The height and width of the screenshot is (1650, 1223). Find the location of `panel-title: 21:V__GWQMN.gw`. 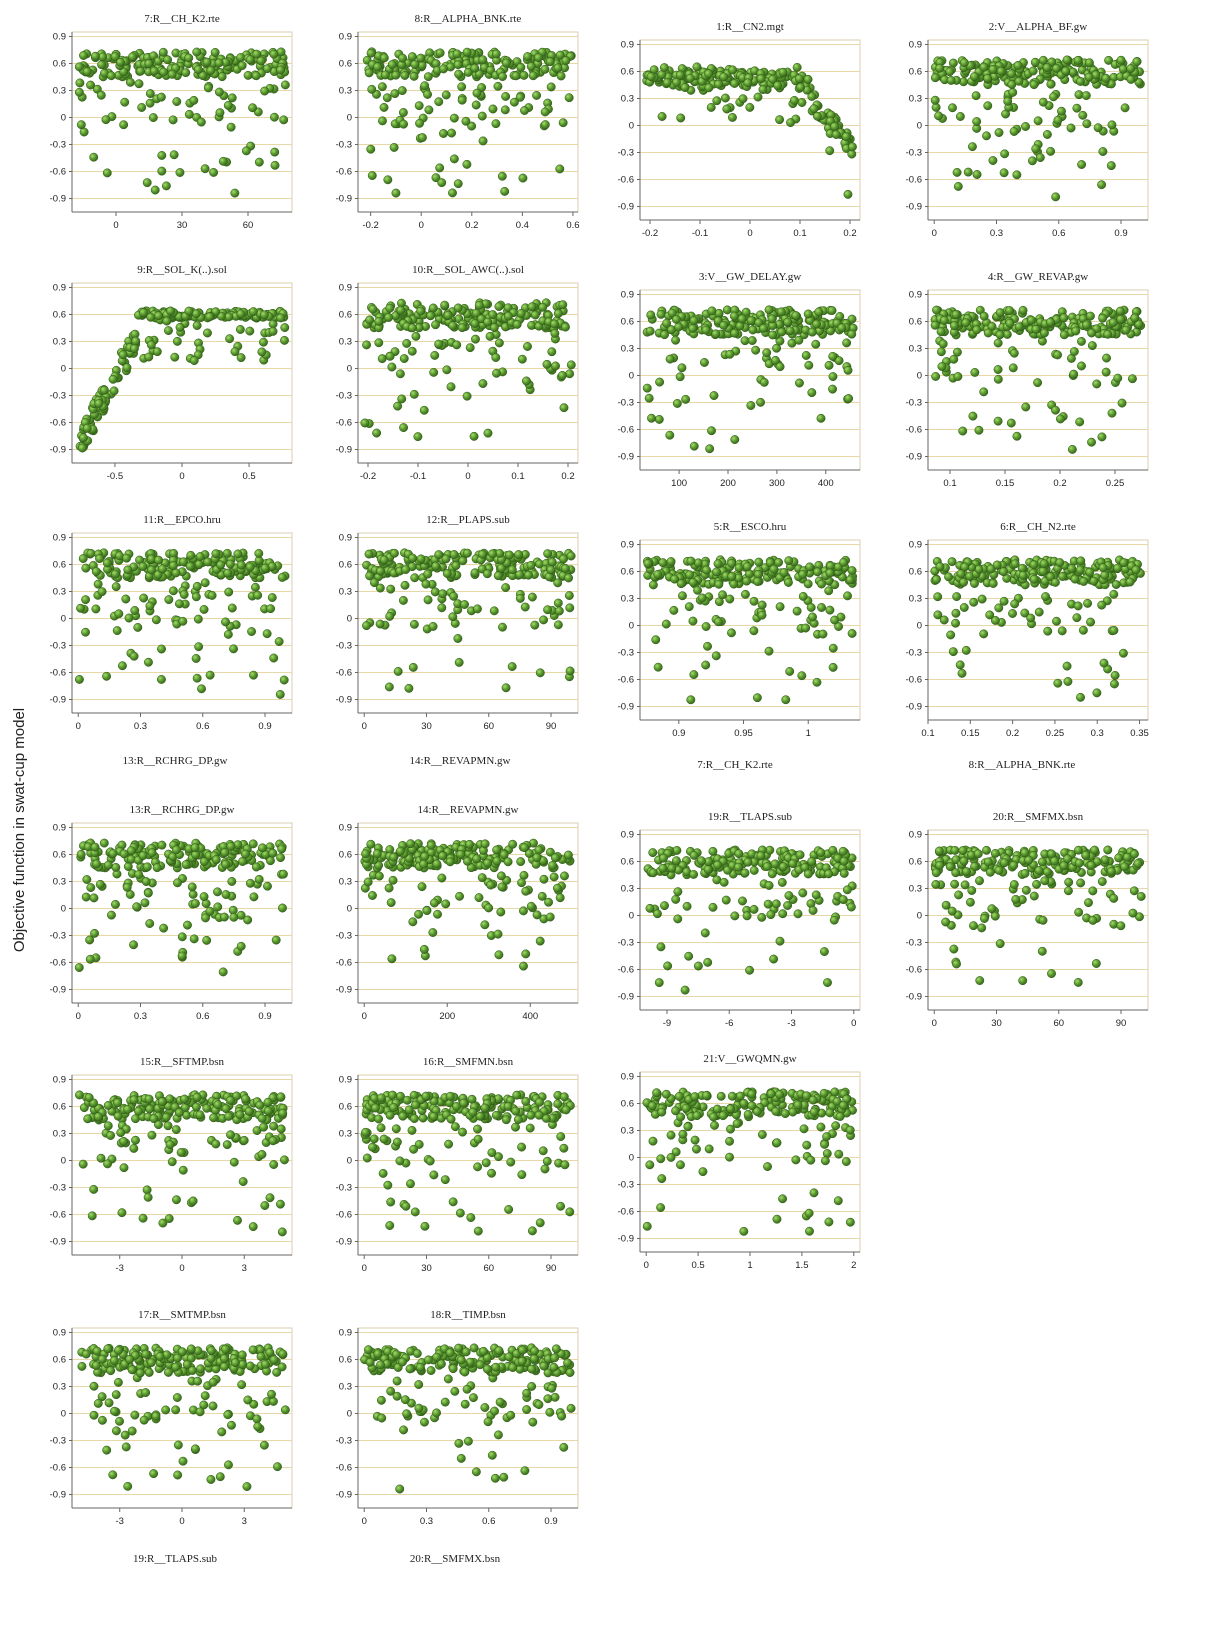

panel-title: 21:V__GWQMN.gw is located at coordinates (749, 1059).